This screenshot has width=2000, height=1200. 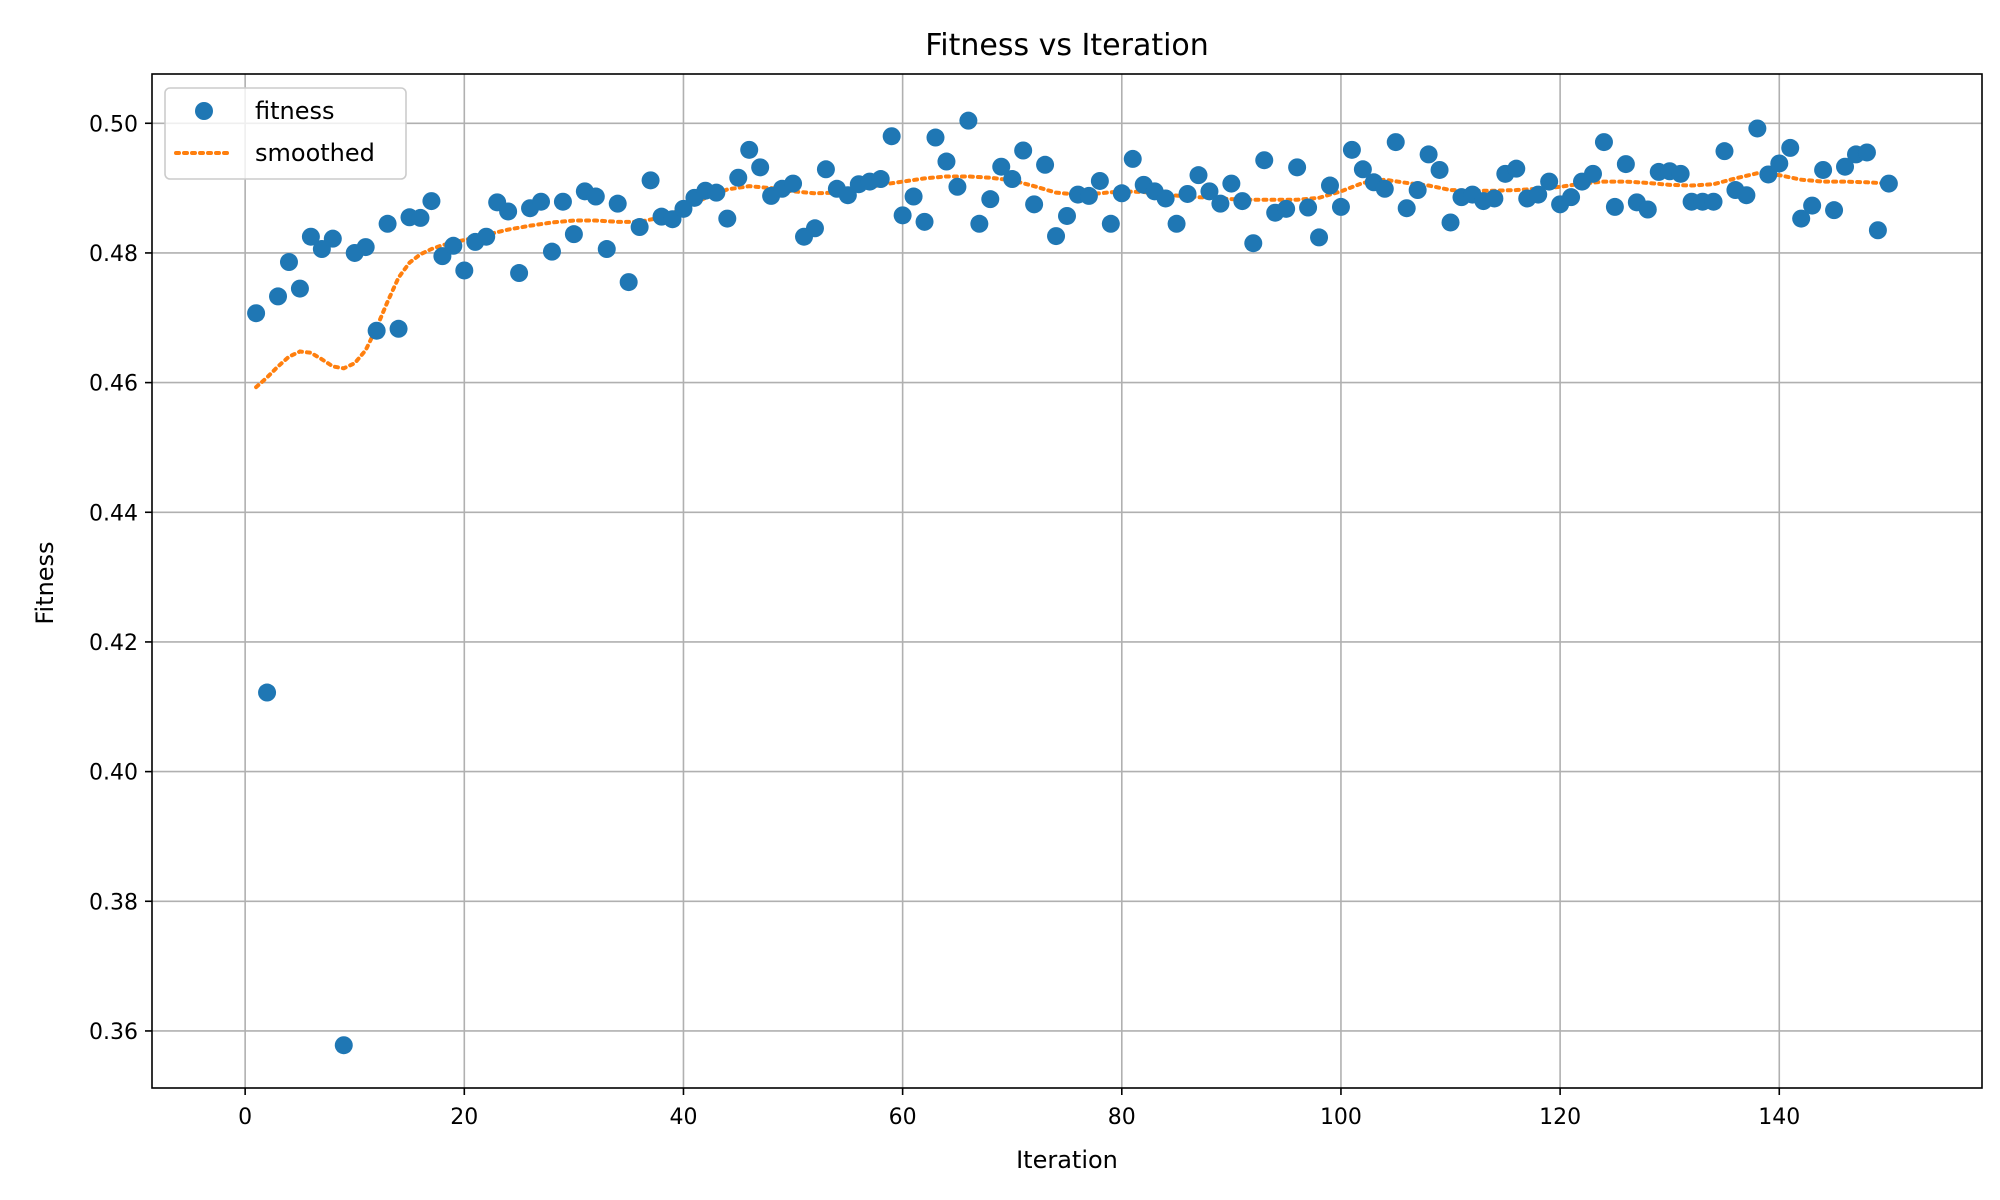 What do you see at coordinates (113, 254) in the screenshot?
I see `y-tick-label: 0.48` at bounding box center [113, 254].